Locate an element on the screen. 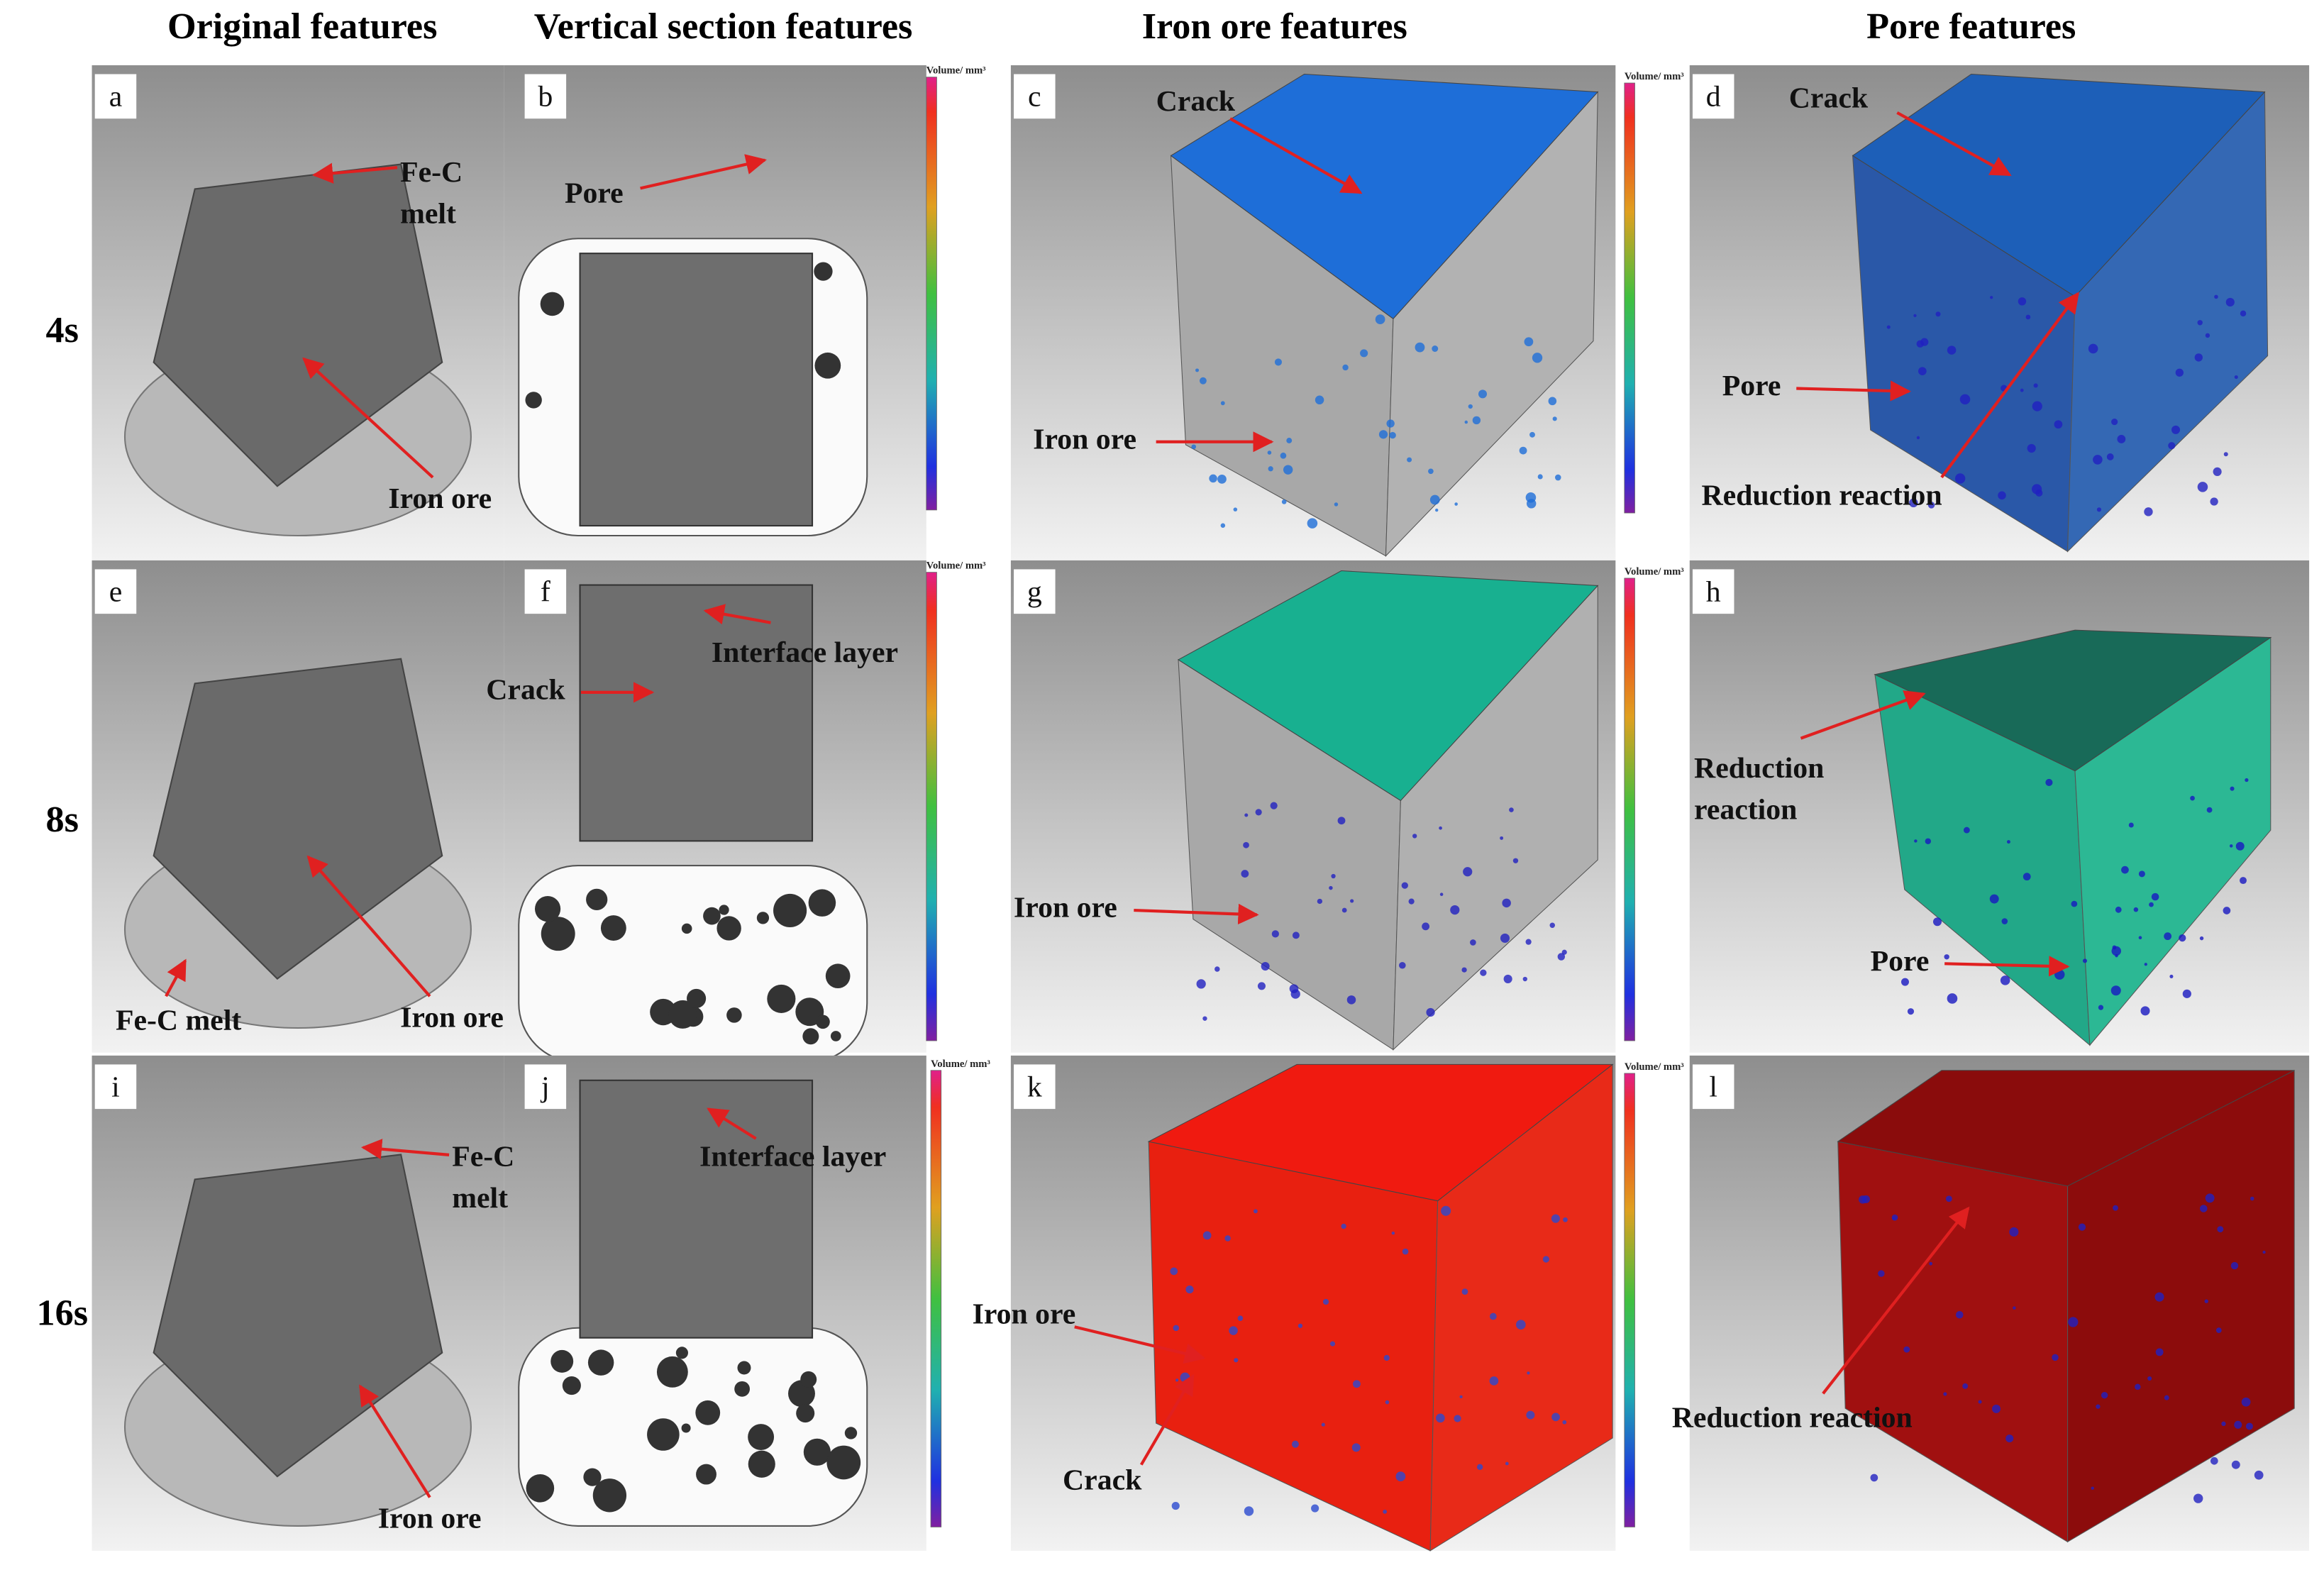  colorbar is located at coordinates (1629, 298).